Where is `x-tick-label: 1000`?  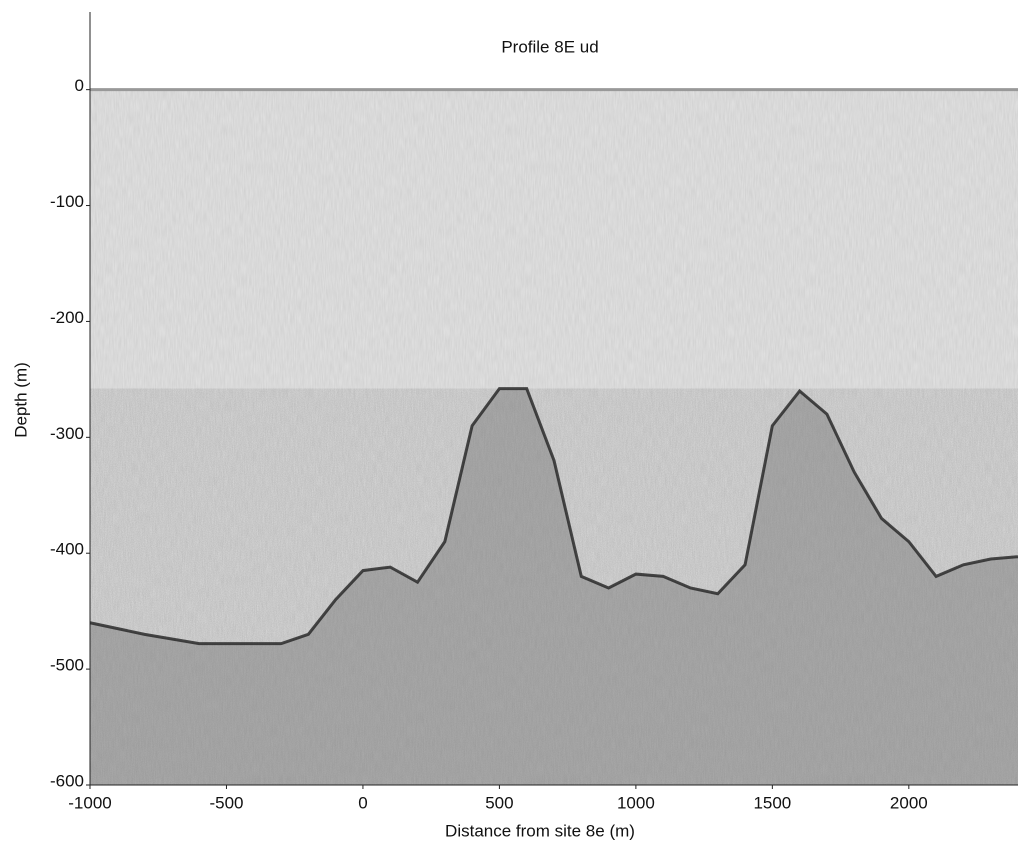
x-tick-label: 1000 is located at coordinates (636, 802).